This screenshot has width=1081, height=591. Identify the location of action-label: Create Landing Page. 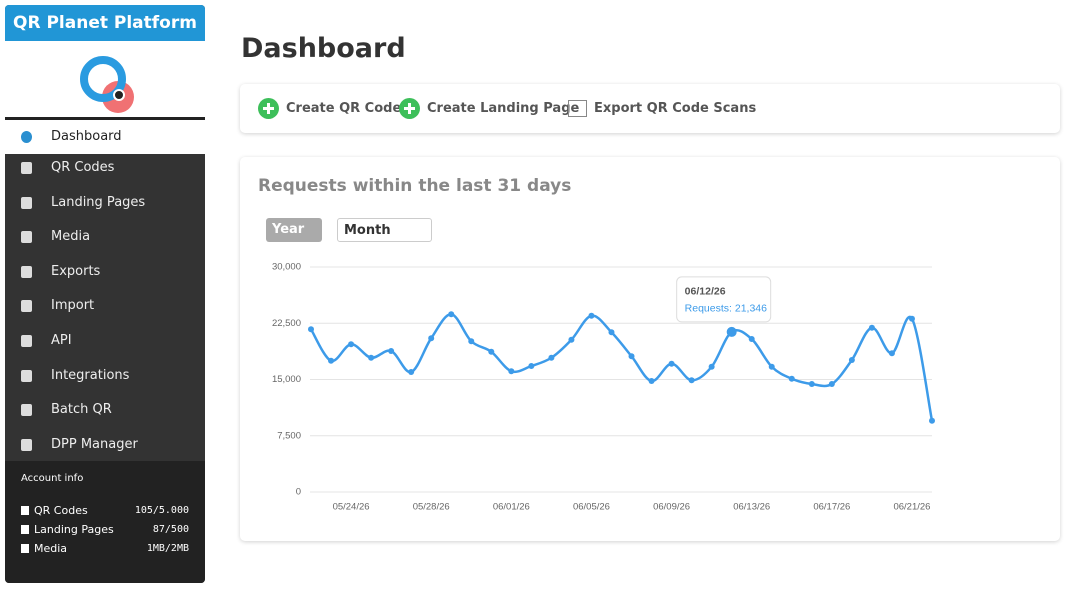
(503, 108).